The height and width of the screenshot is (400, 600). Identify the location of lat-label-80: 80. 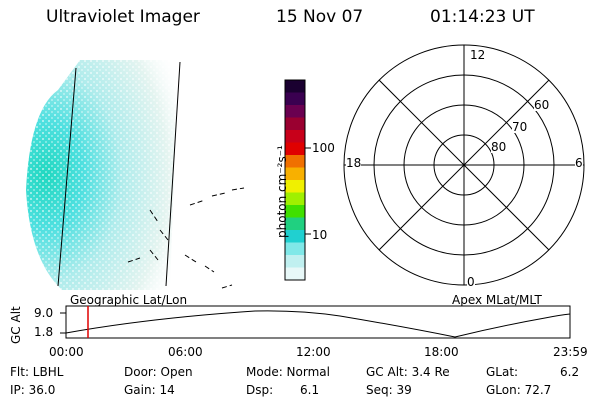
(499, 147).